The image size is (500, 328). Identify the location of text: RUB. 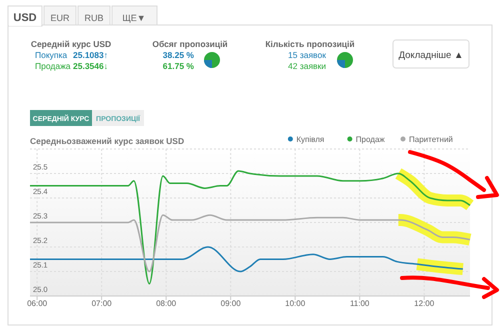
(94, 18).